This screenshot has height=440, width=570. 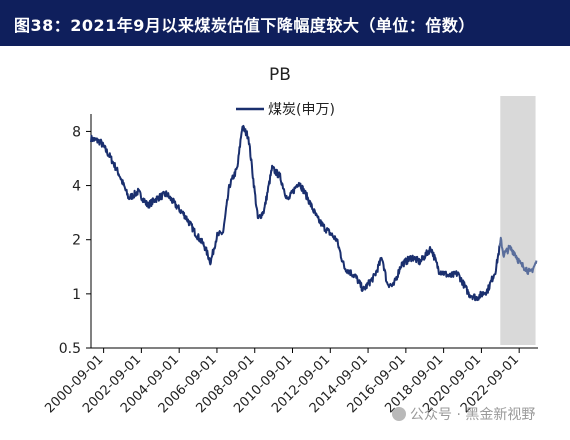 I want to click on shaded-period, so click(x=518, y=220).